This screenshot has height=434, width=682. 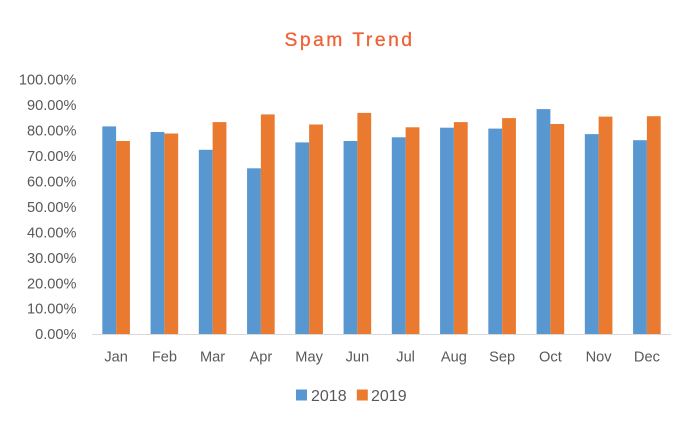 I want to click on svg-text: Spam Trend, so click(x=349, y=40).